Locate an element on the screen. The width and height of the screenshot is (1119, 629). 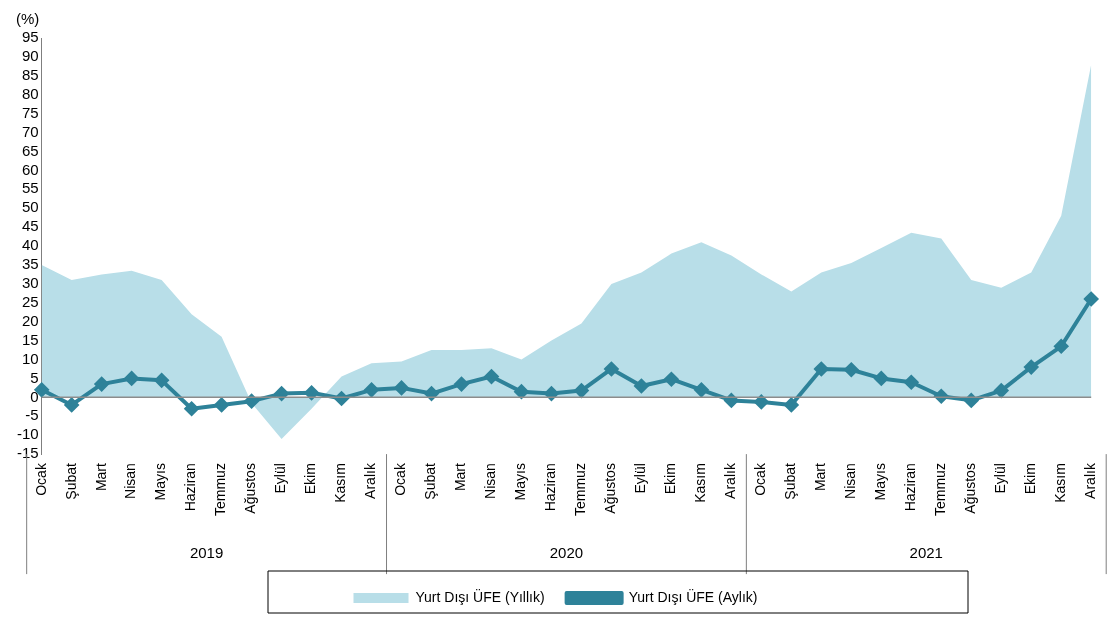
y-tick-label: -15 is located at coordinates (27, 453).